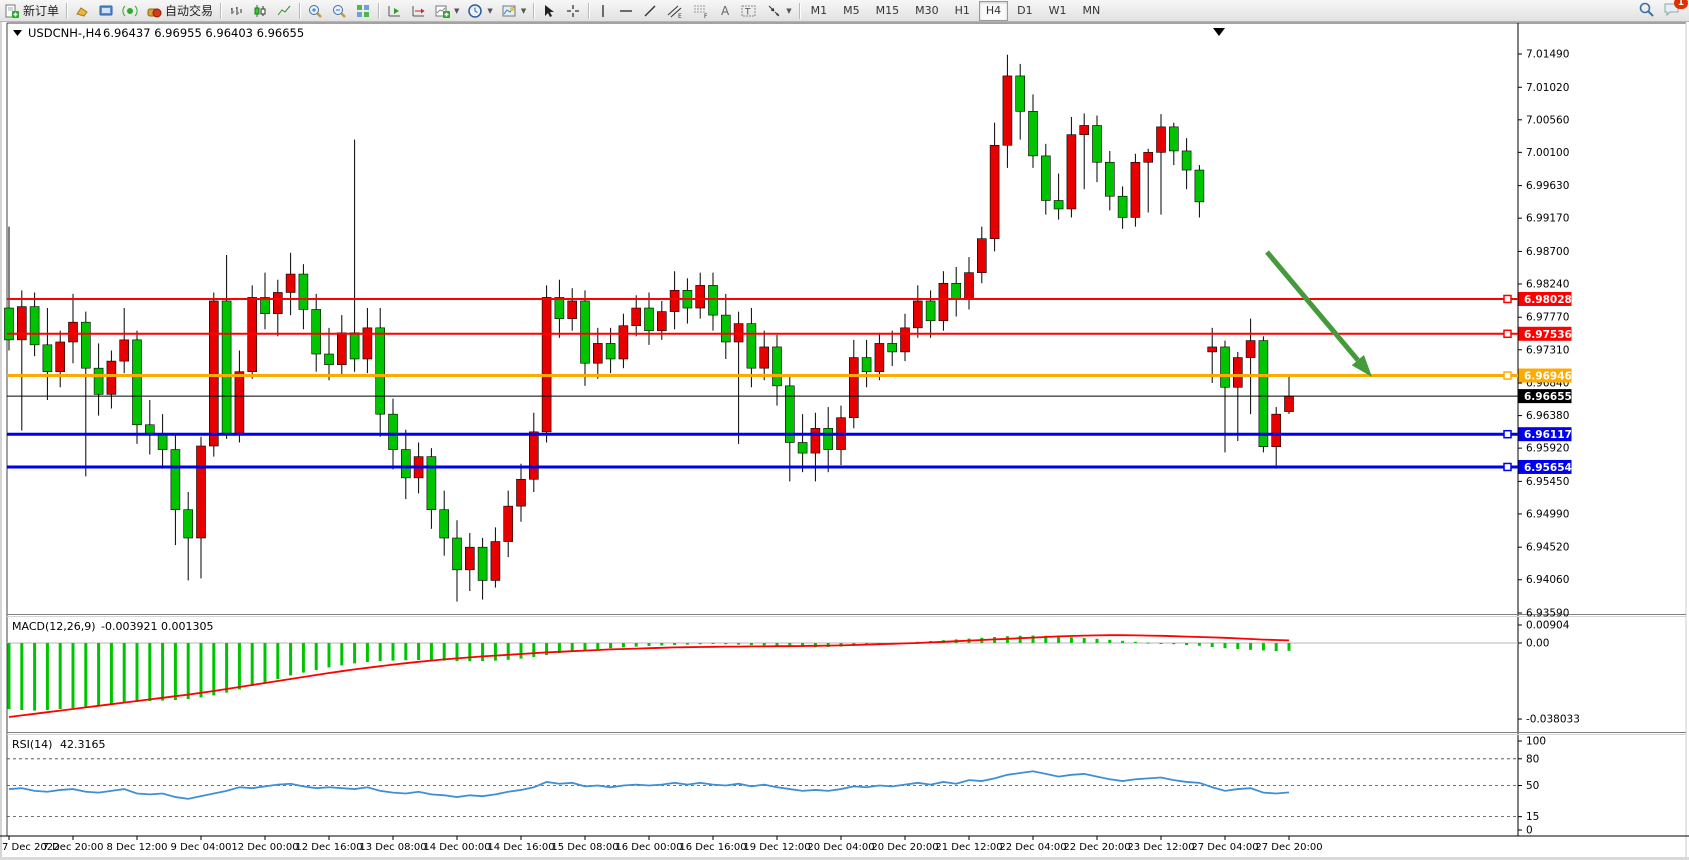 This screenshot has width=1689, height=860. I want to click on price-tick-label: 6.93590, so click(1547, 614).